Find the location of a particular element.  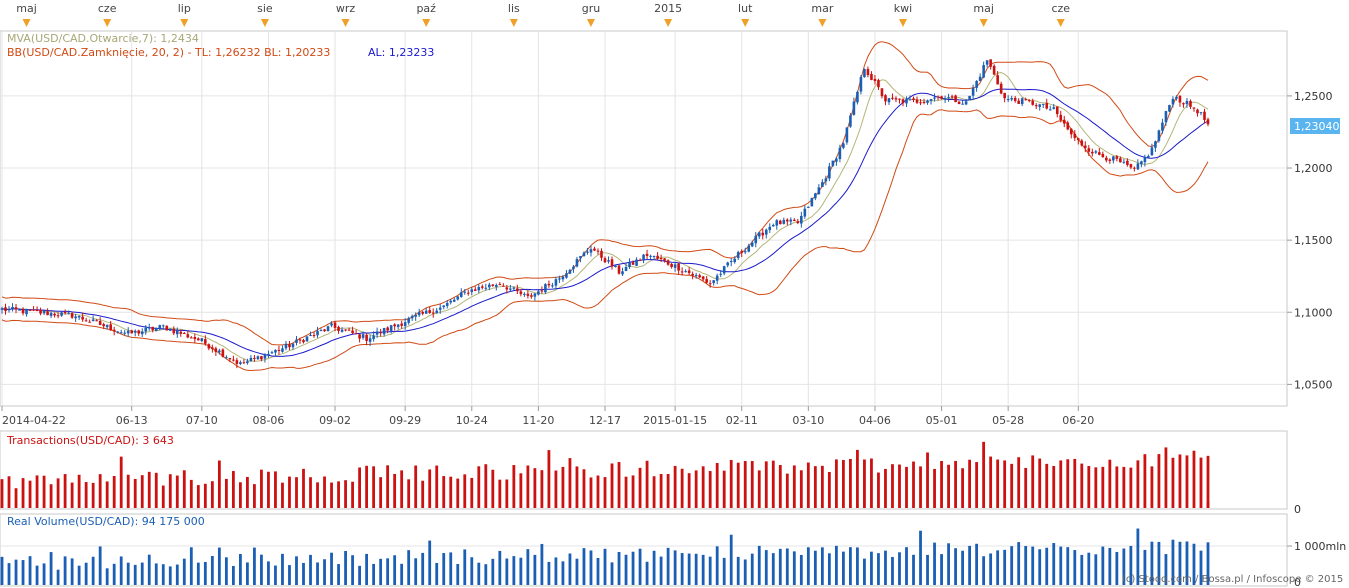

month-label: lis is located at coordinates (514, 8).